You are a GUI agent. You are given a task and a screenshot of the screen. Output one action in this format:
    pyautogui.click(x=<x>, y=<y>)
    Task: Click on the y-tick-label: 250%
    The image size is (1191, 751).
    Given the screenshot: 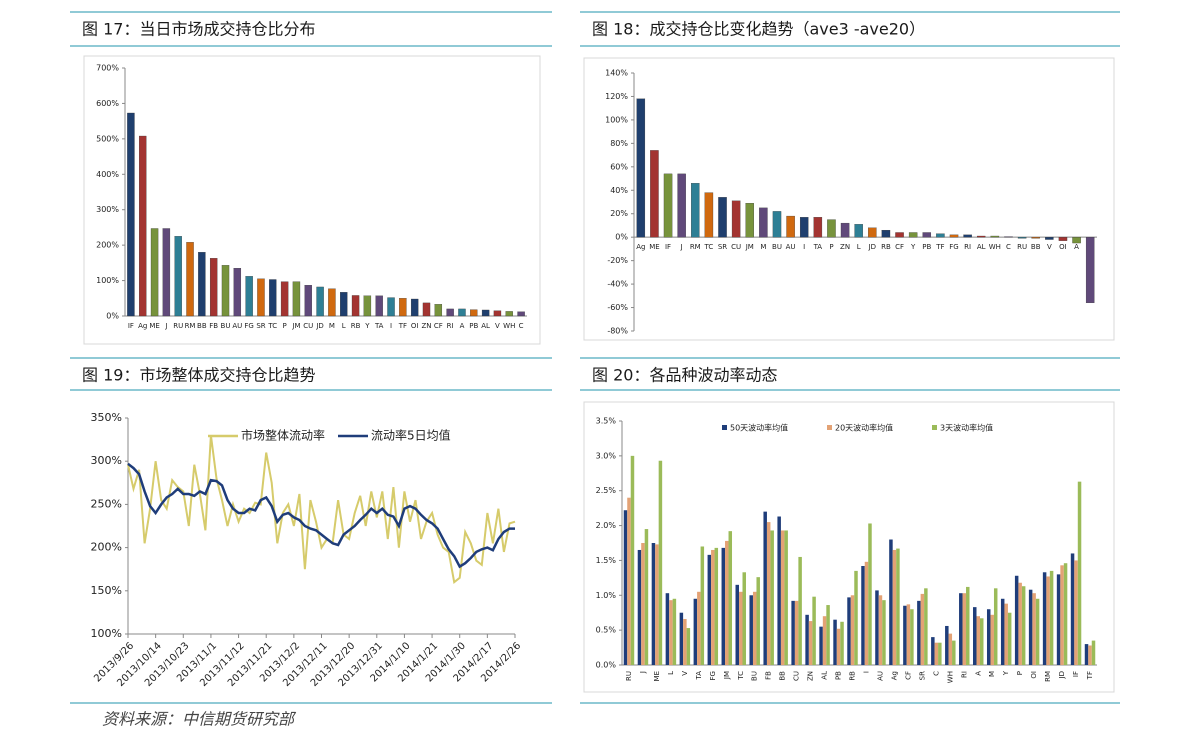 What is the action you would take?
    pyautogui.click(x=106, y=503)
    